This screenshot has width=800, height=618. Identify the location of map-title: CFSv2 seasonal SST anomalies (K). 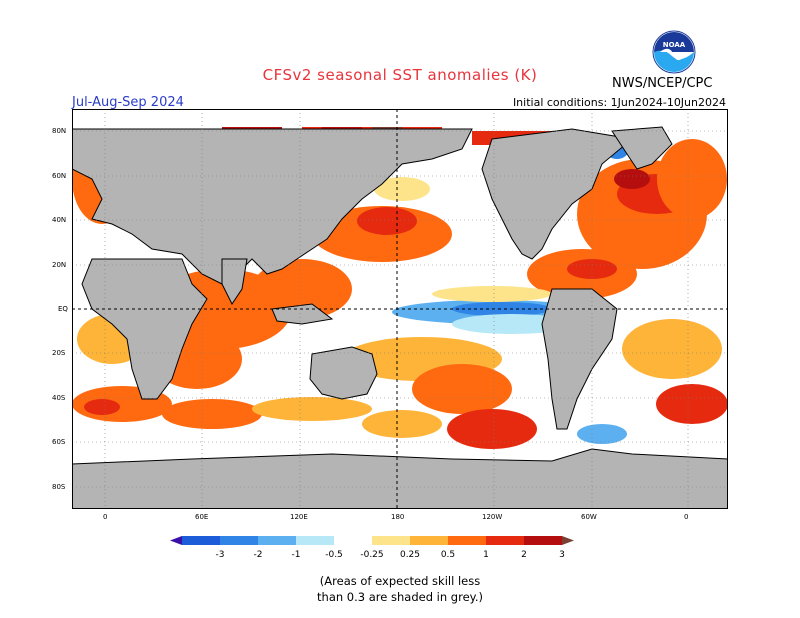
(400, 75).